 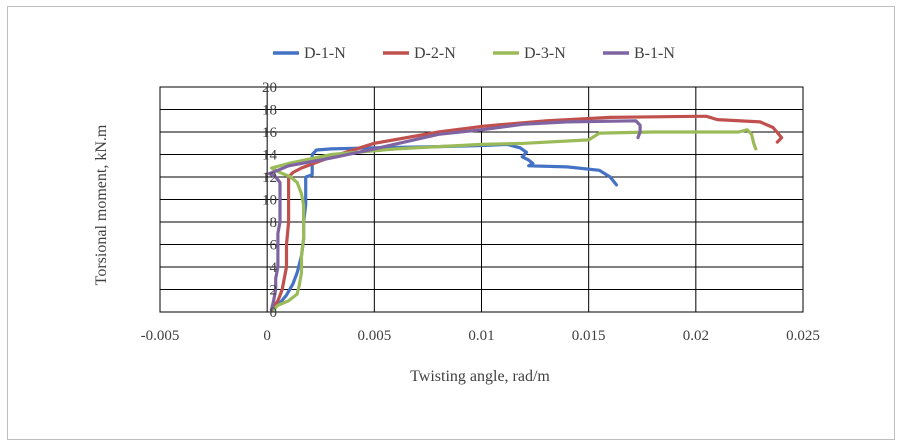 I want to click on x-tick-label: 0.01, so click(x=481, y=336).